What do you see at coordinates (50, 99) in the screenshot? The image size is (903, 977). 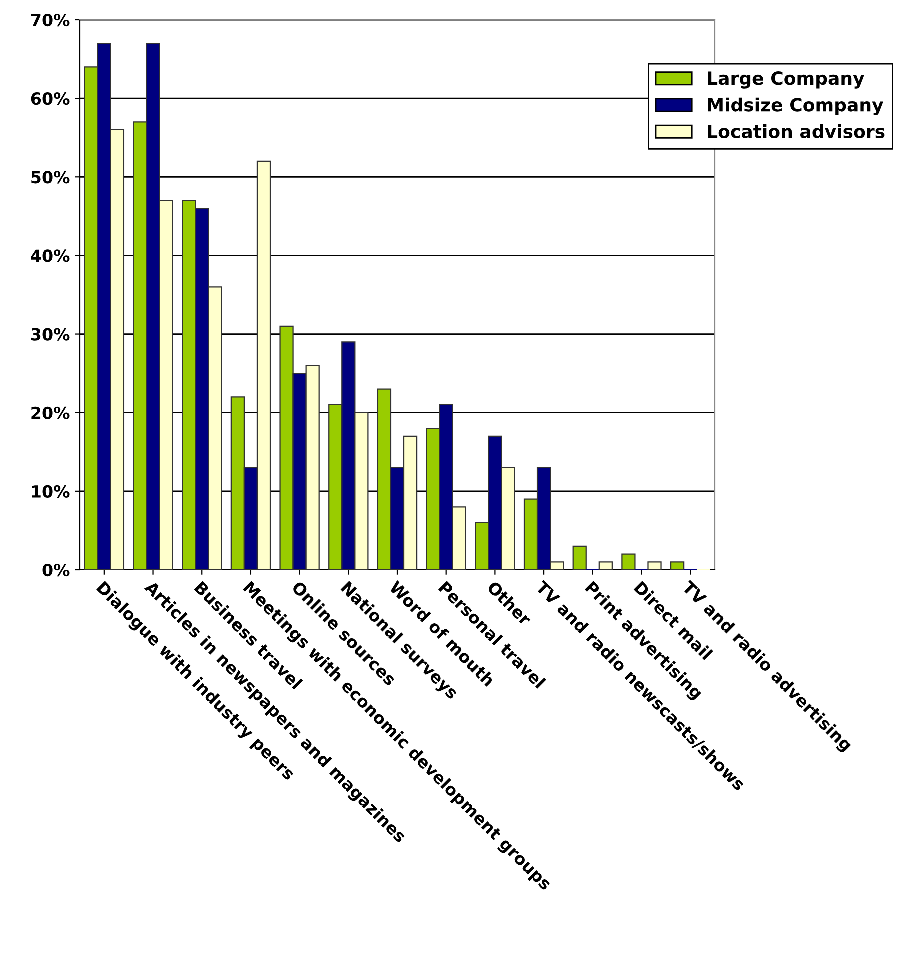 I see `y-tick-label: 60%` at bounding box center [50, 99].